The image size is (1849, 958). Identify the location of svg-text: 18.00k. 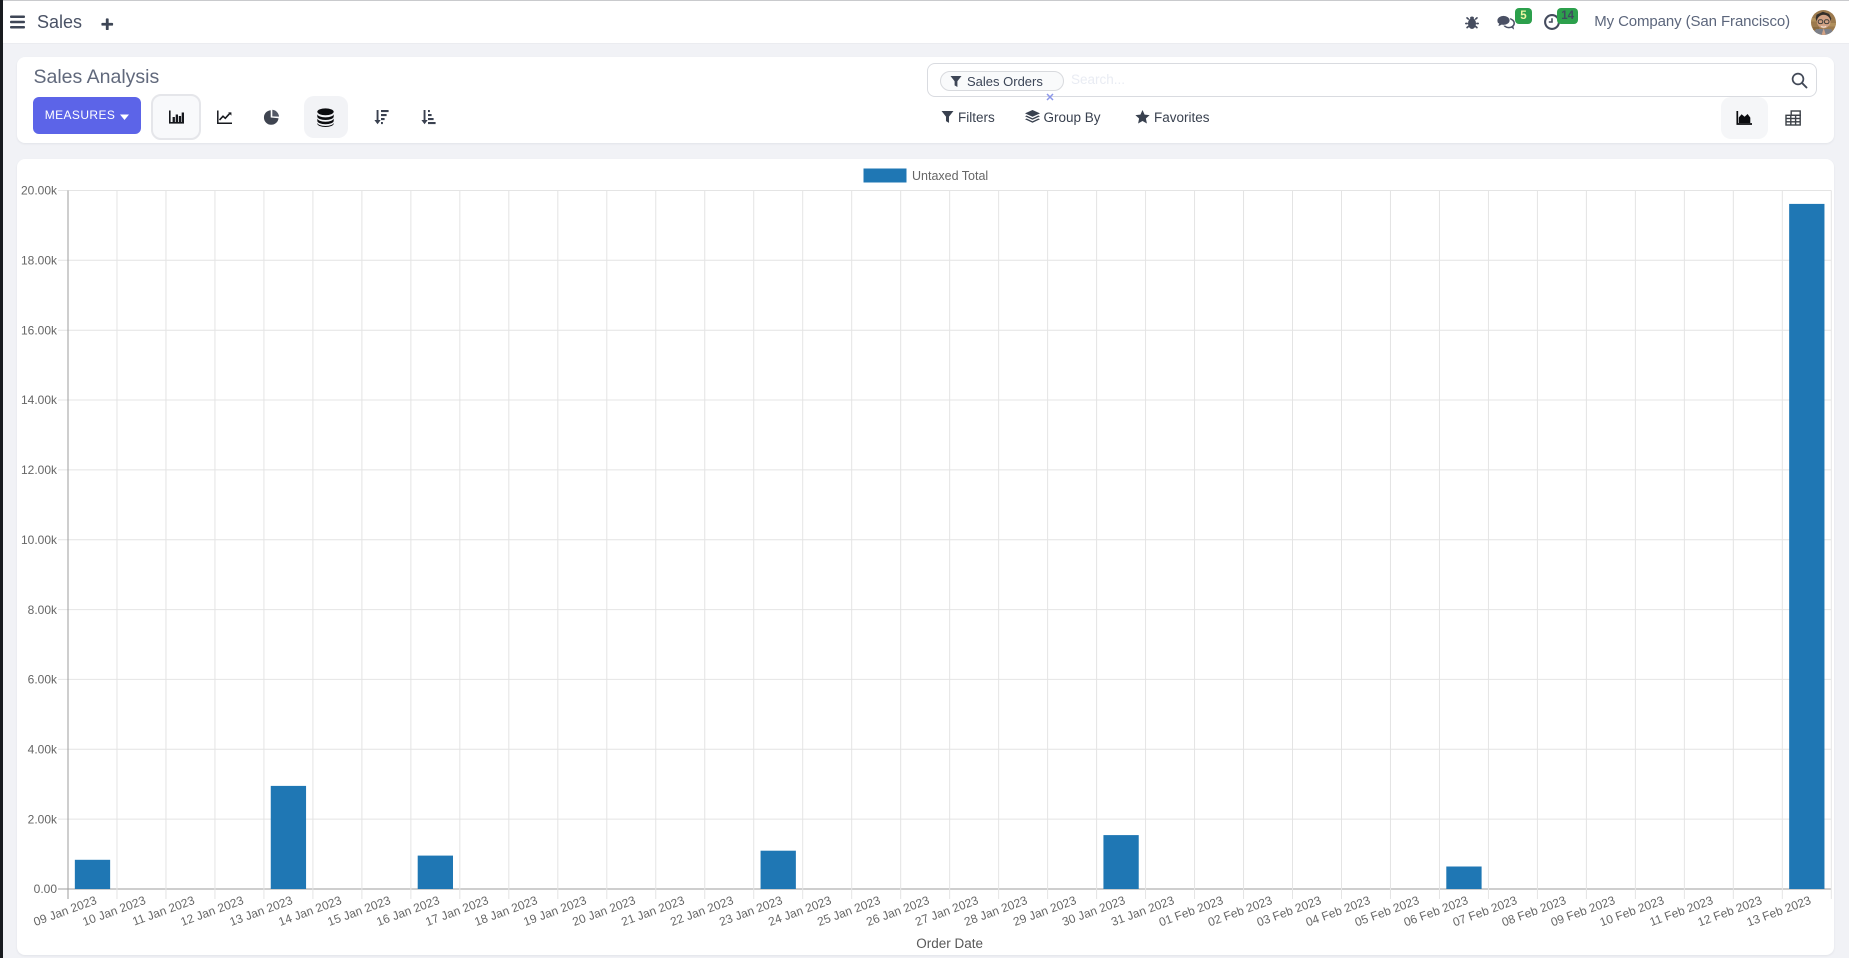
(38, 260).